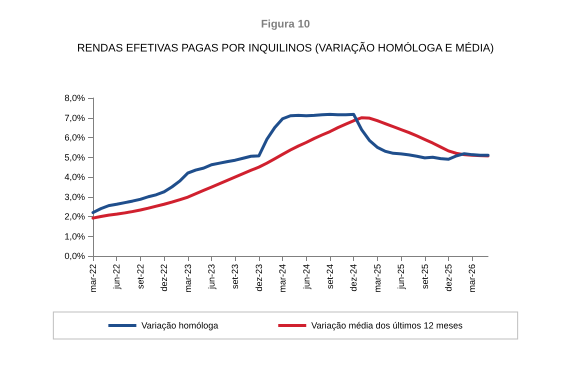 The height and width of the screenshot is (369, 571). What do you see at coordinates (93, 278) in the screenshot?
I see `x-tick-label: mar-22` at bounding box center [93, 278].